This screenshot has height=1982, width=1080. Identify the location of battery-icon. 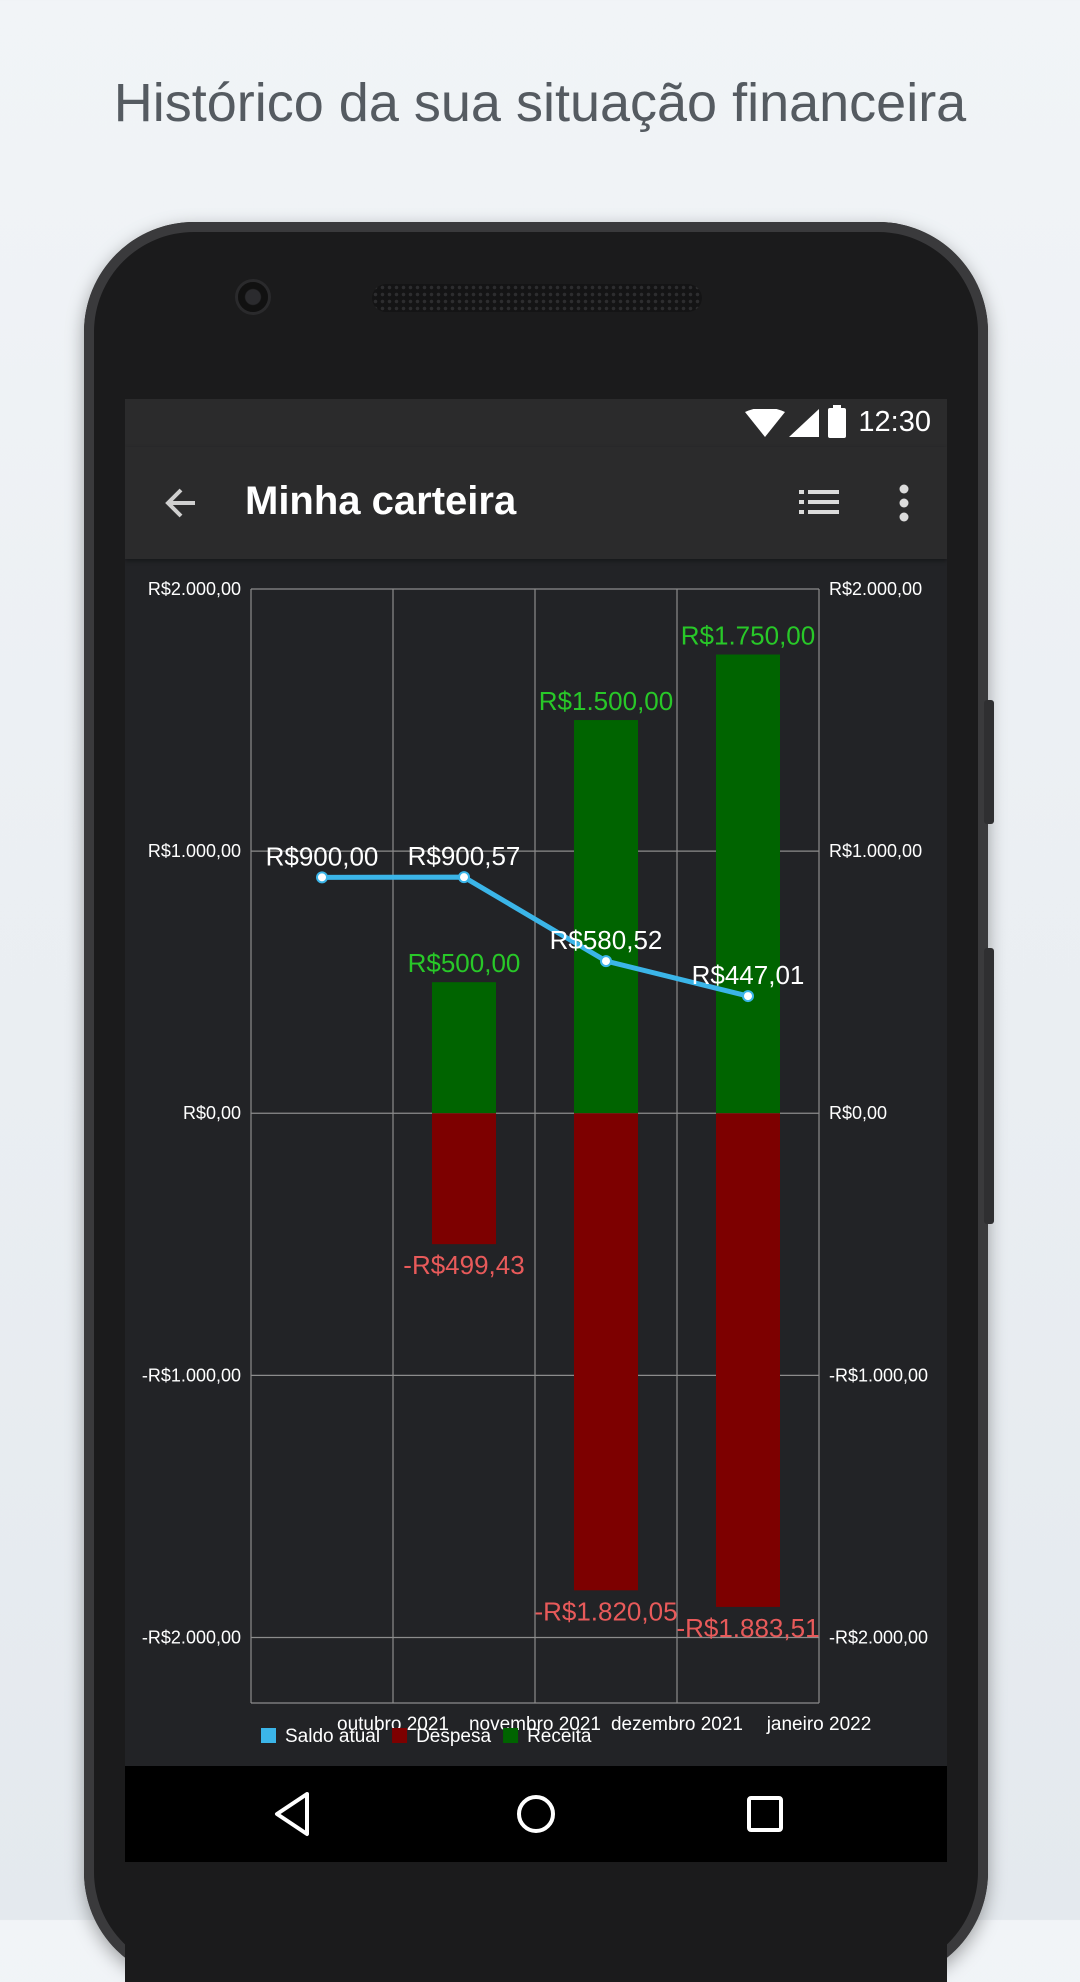
(837, 421).